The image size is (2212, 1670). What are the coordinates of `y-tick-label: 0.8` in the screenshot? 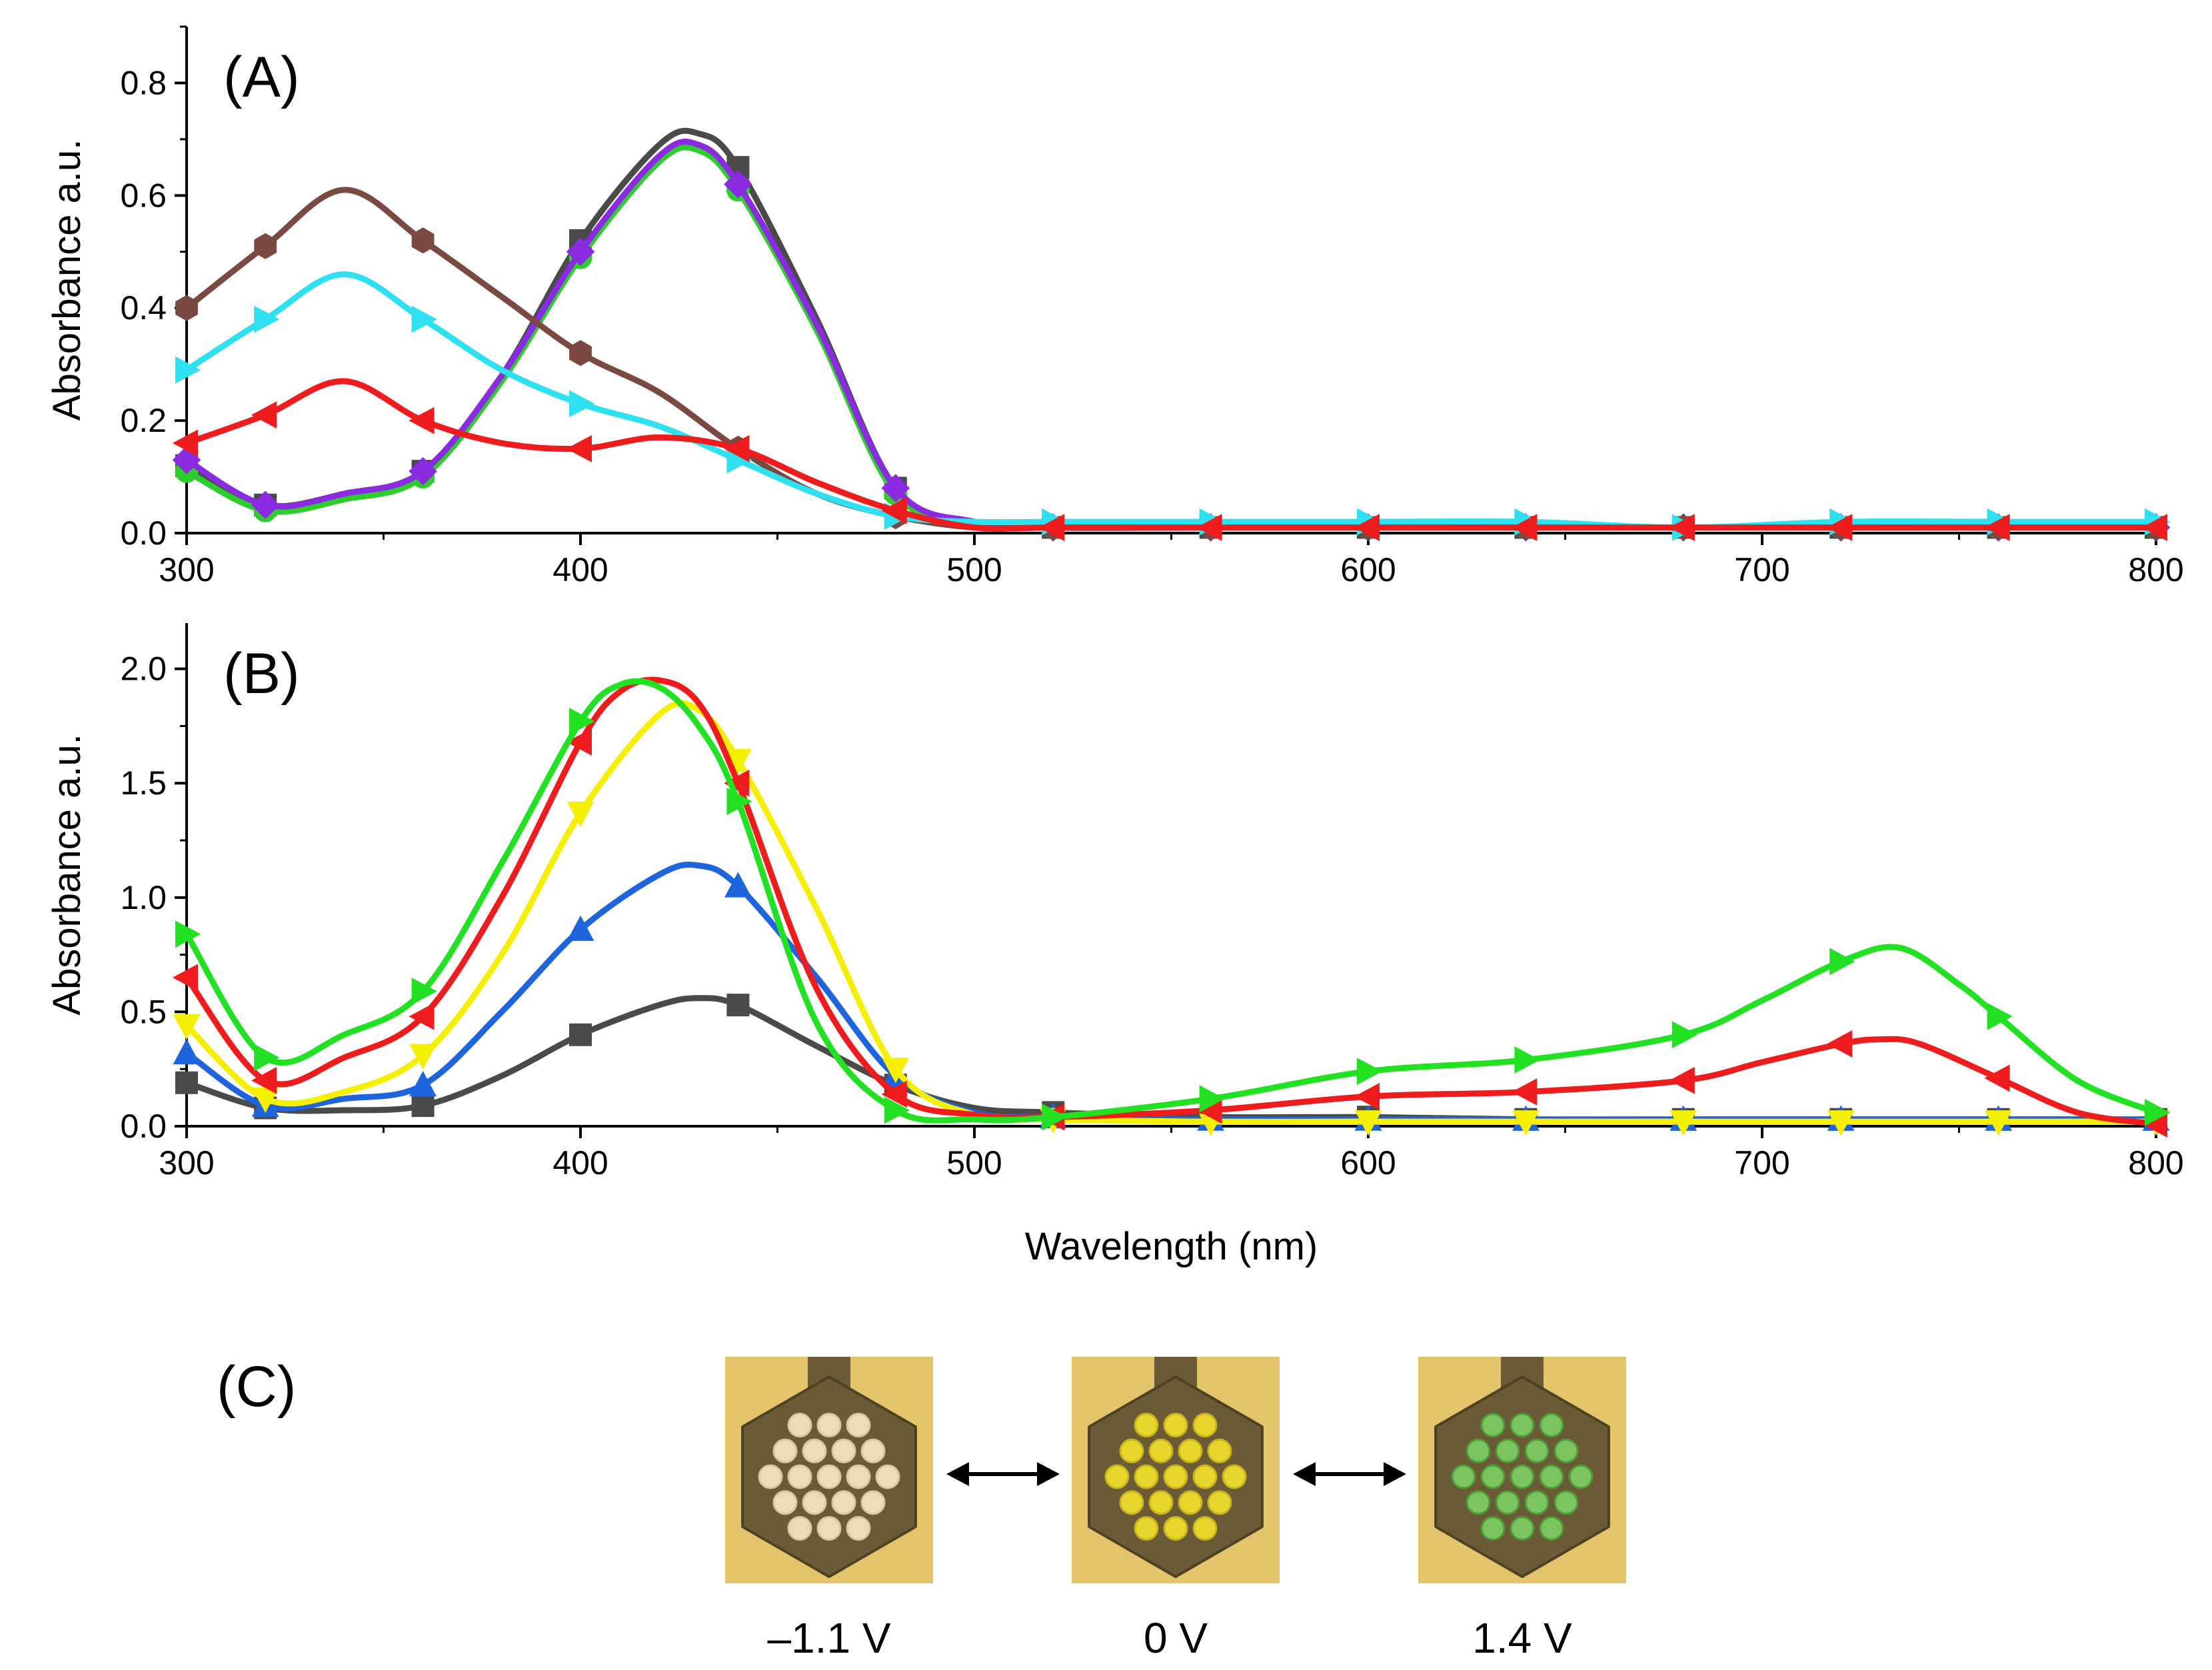 It's located at (143, 82).